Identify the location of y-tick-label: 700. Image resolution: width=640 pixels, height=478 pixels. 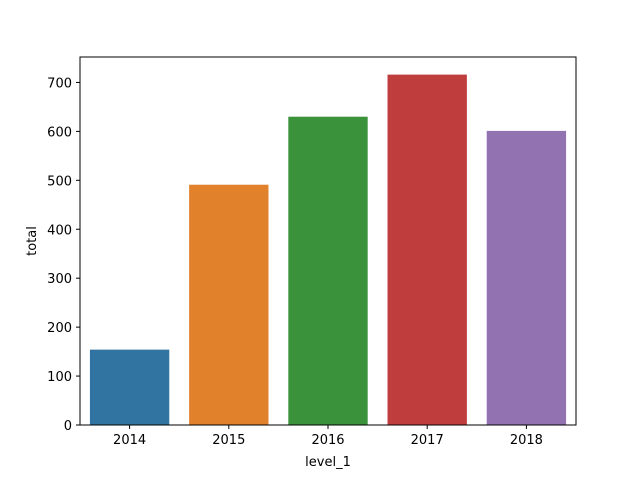
(59, 83).